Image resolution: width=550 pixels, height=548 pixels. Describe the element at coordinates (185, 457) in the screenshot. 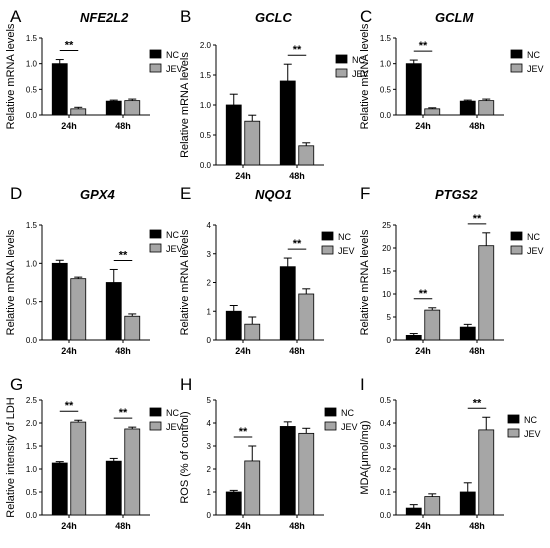

I see `y-axis-label: ROS (% of control)` at that location.